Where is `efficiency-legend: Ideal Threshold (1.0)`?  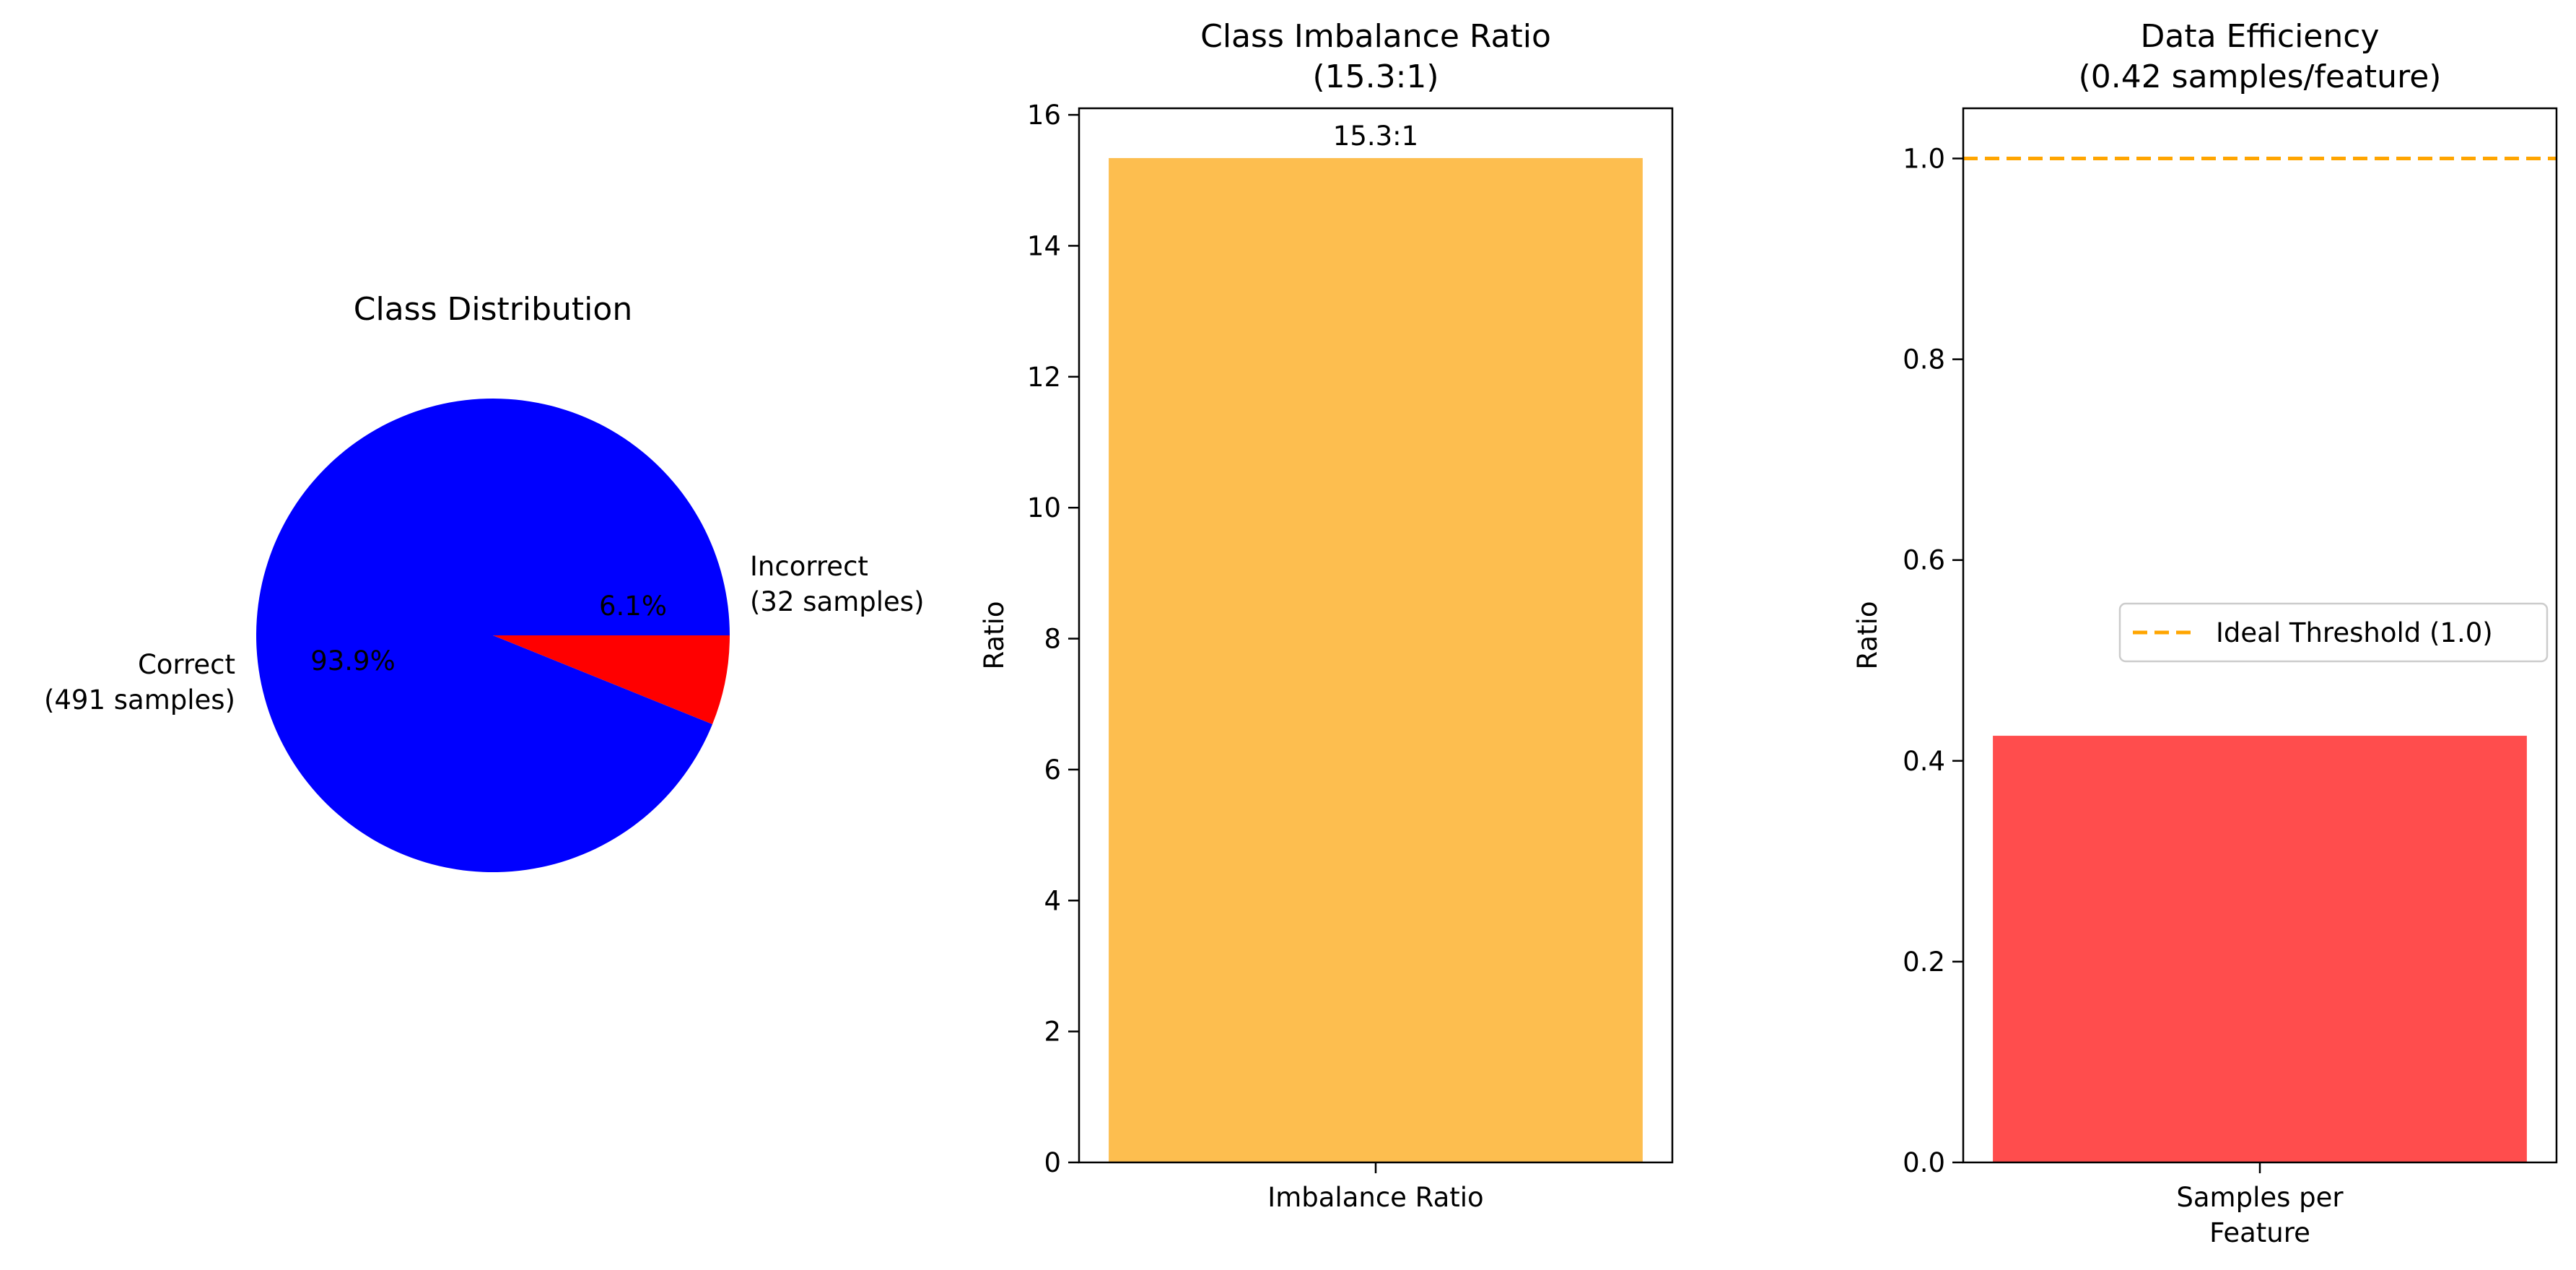 efficiency-legend: Ideal Threshold (1.0) is located at coordinates (2333, 633).